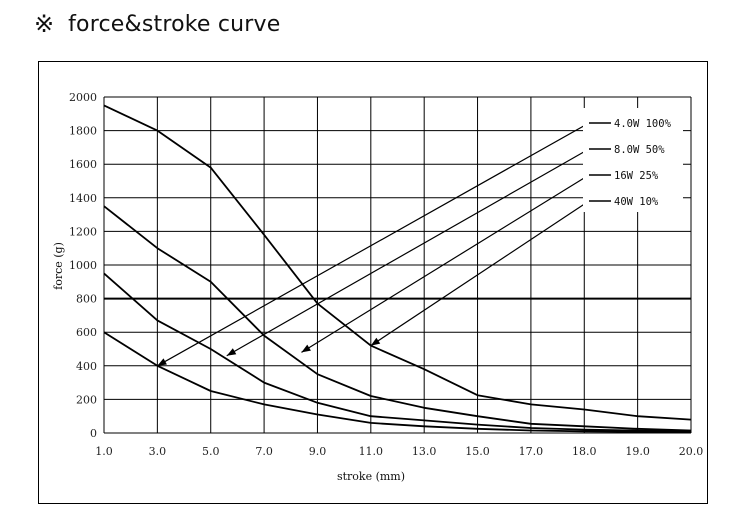 This screenshot has height=518, width=750. Describe the element at coordinates (318, 451) in the screenshot. I see `x-tick-label: 9.0` at that location.